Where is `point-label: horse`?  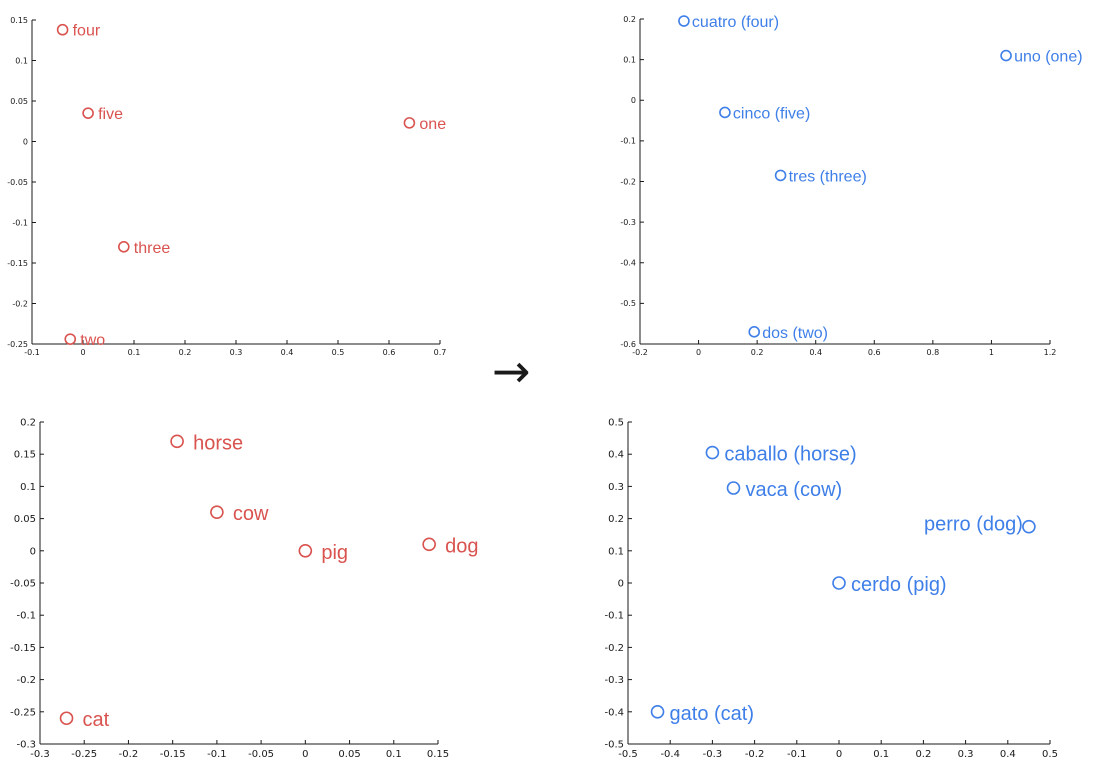 point-label: horse is located at coordinates (218, 443).